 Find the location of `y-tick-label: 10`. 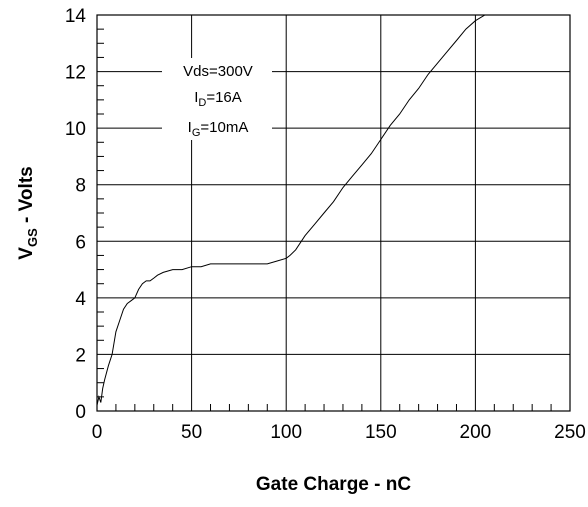

y-tick-label: 10 is located at coordinates (75, 129).